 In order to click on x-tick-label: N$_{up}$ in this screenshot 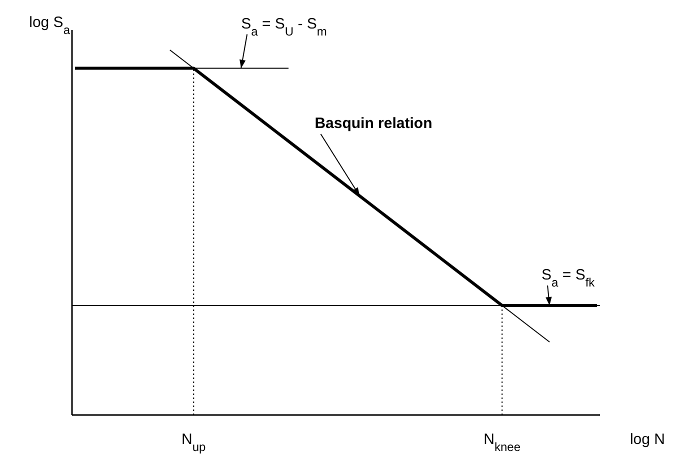, I will do `click(194, 442)`.